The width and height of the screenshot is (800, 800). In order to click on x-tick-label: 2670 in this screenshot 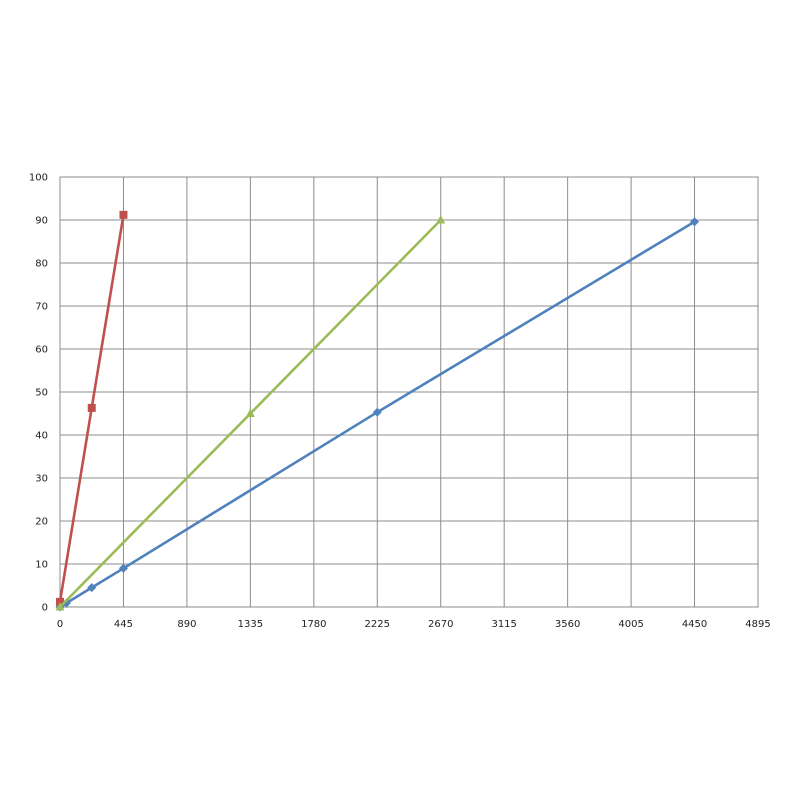, I will do `click(440, 624)`.